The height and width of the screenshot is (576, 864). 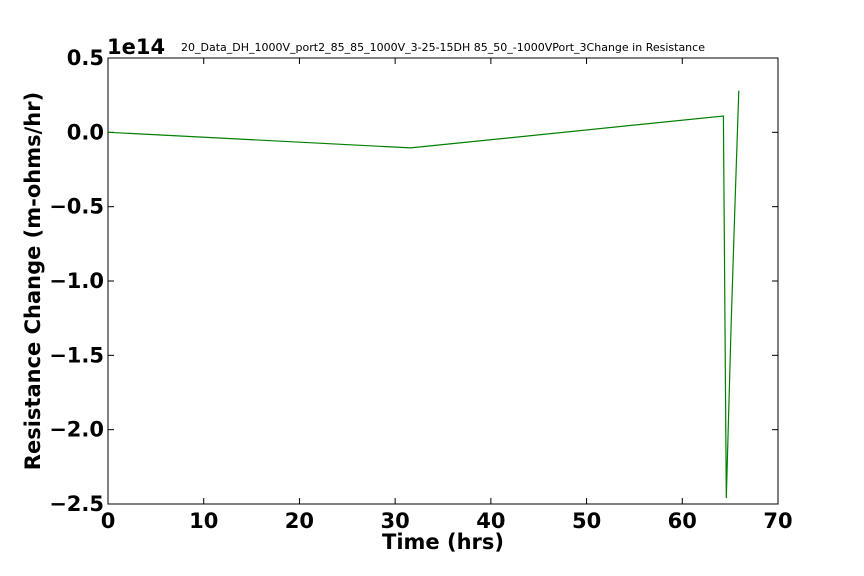 What do you see at coordinates (76, 430) in the screenshot?
I see `y-tick-label: −2.0` at bounding box center [76, 430].